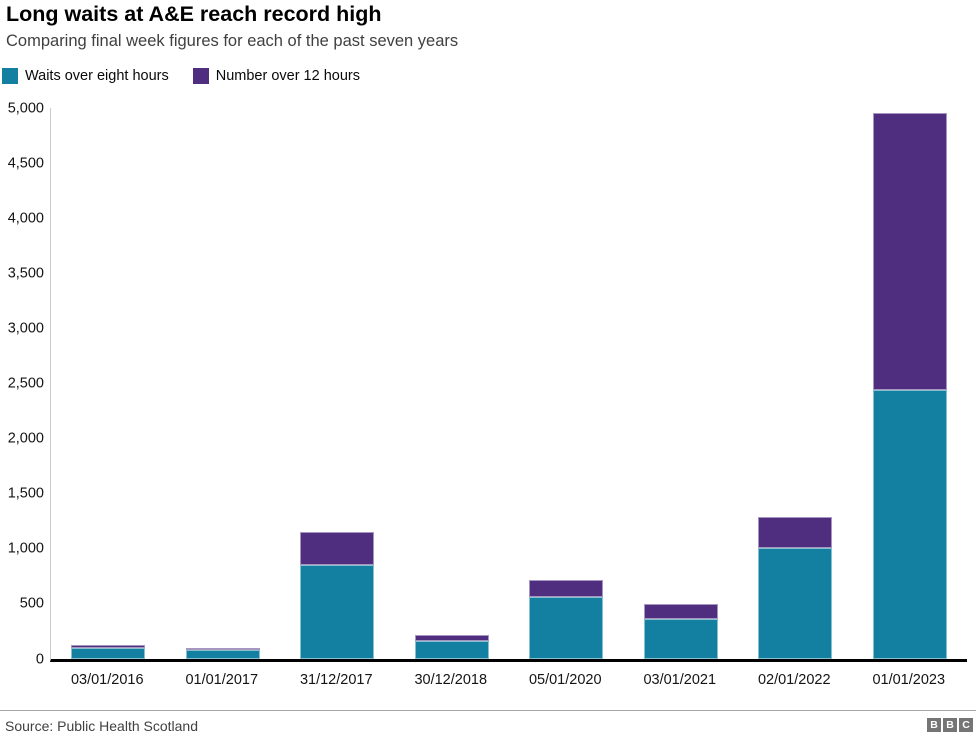 Image resolution: width=976 pixels, height=740 pixels. I want to click on x-tick-label: 01/01/2017, so click(222, 680).